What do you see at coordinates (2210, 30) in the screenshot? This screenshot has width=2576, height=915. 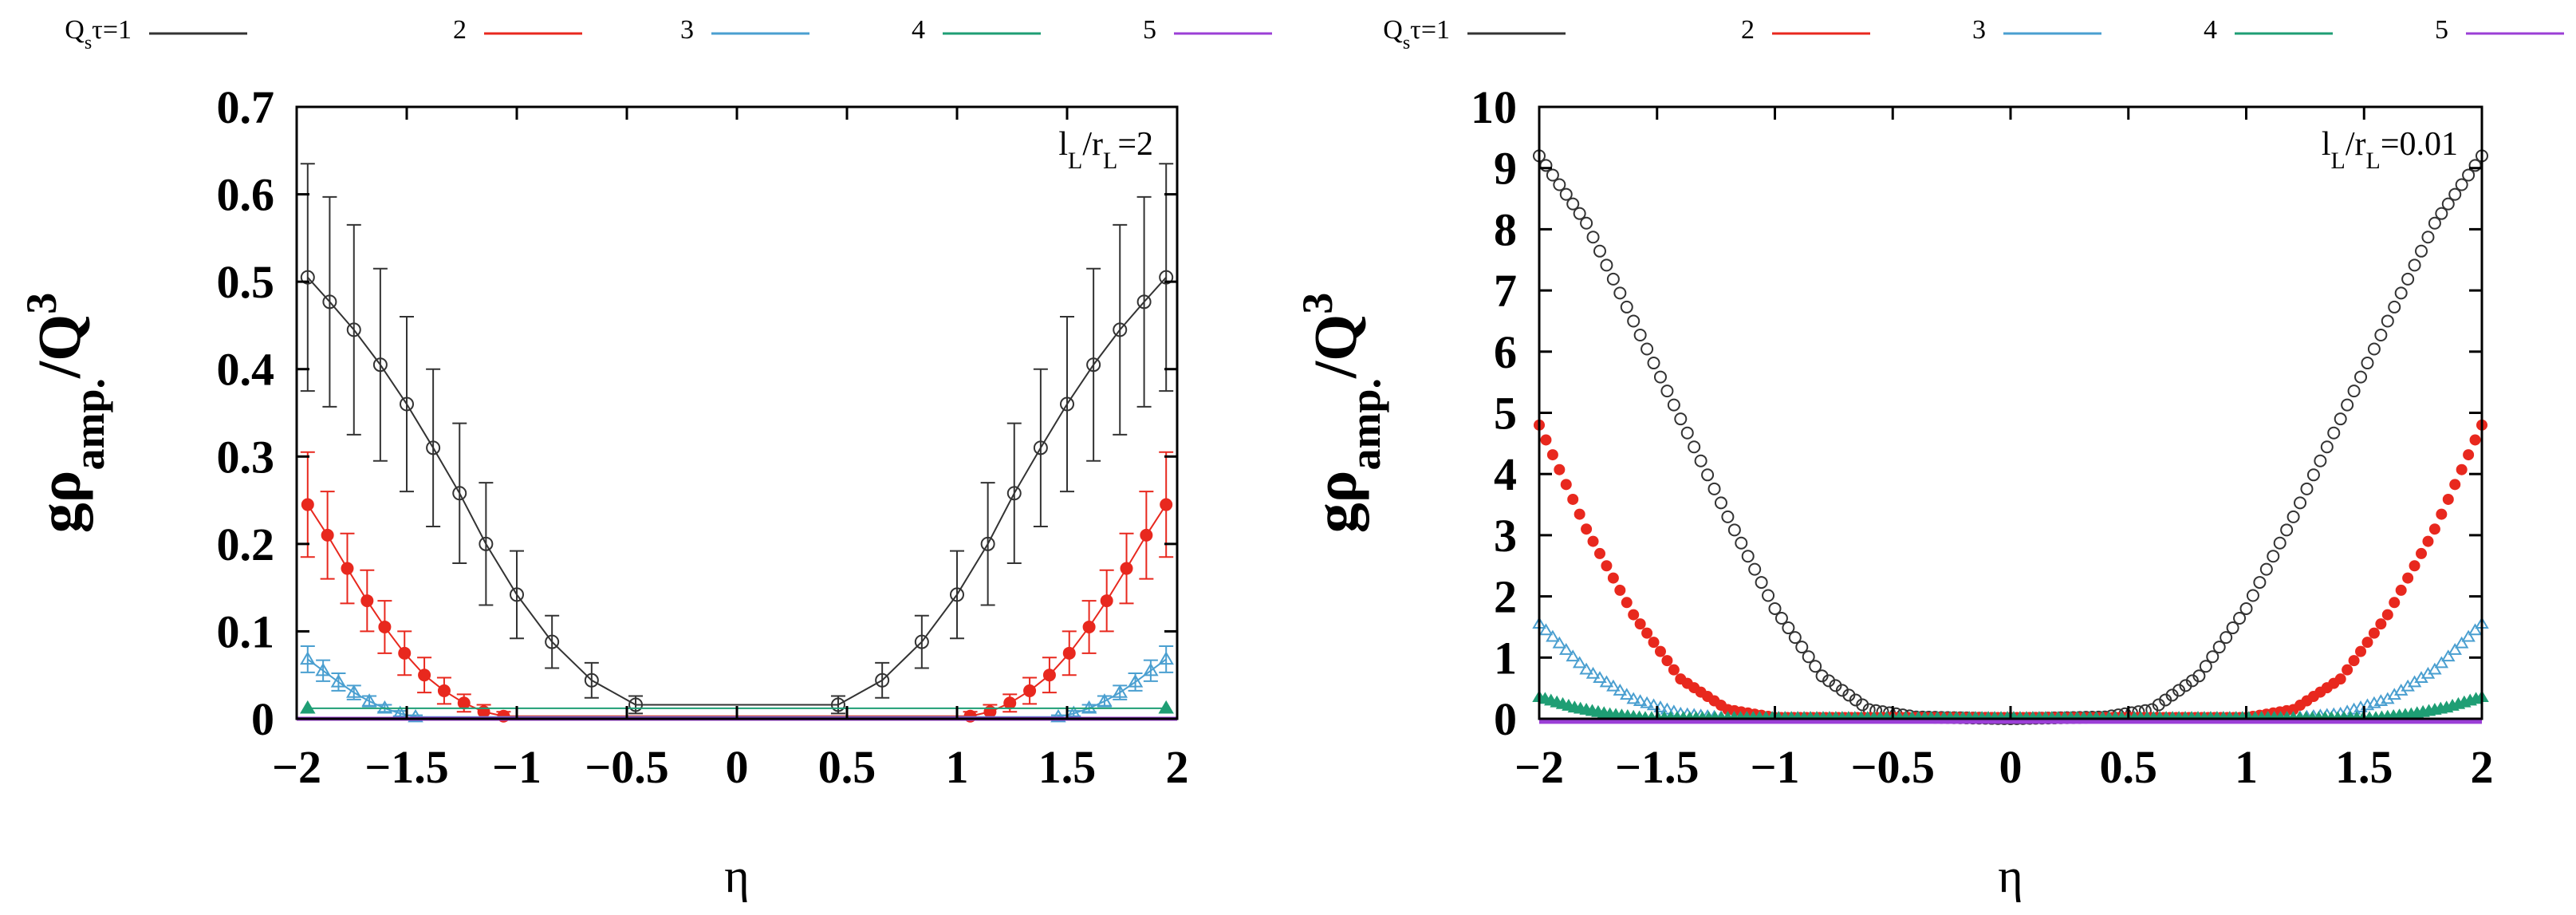 I see `legend-label: 4` at bounding box center [2210, 30].